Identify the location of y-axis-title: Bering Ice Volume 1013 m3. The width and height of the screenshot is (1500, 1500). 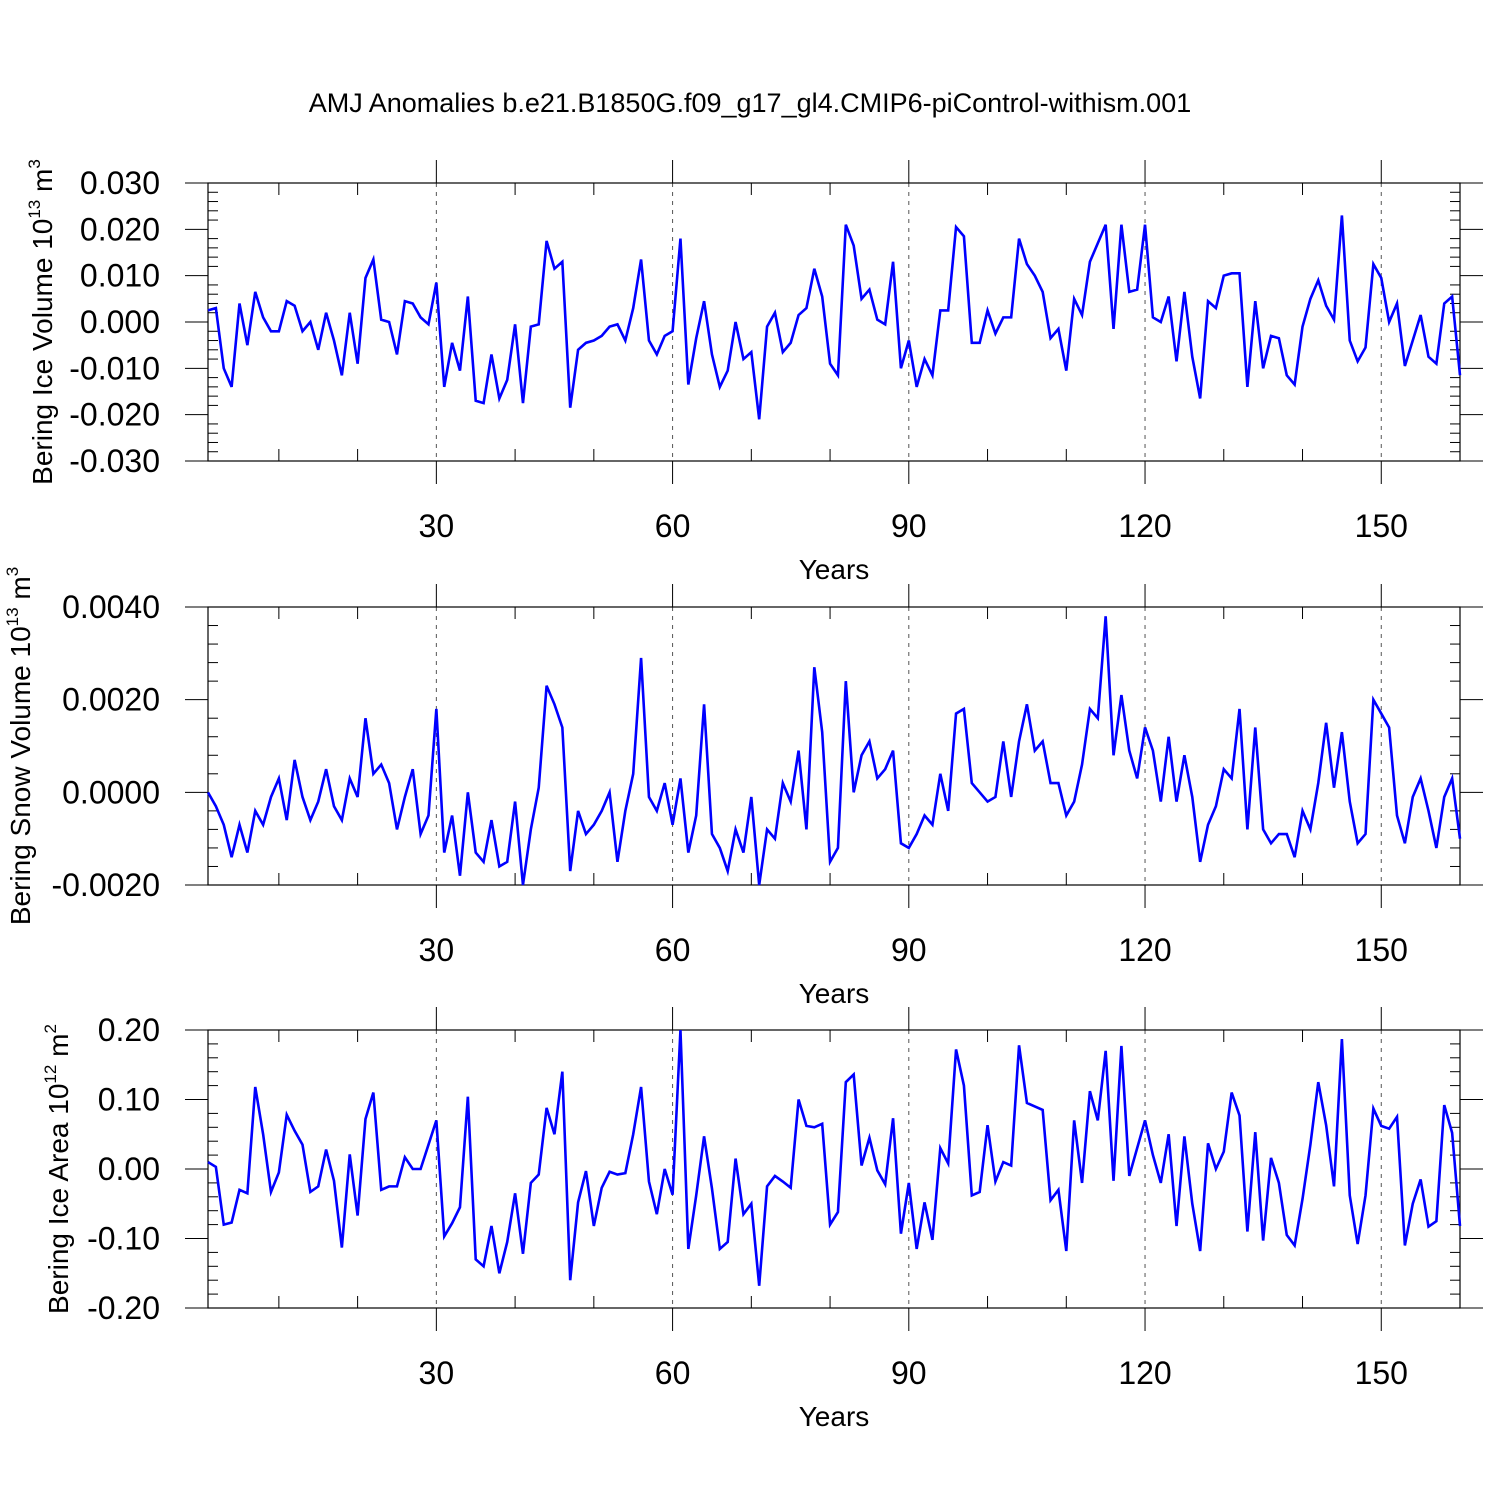
(41, 322).